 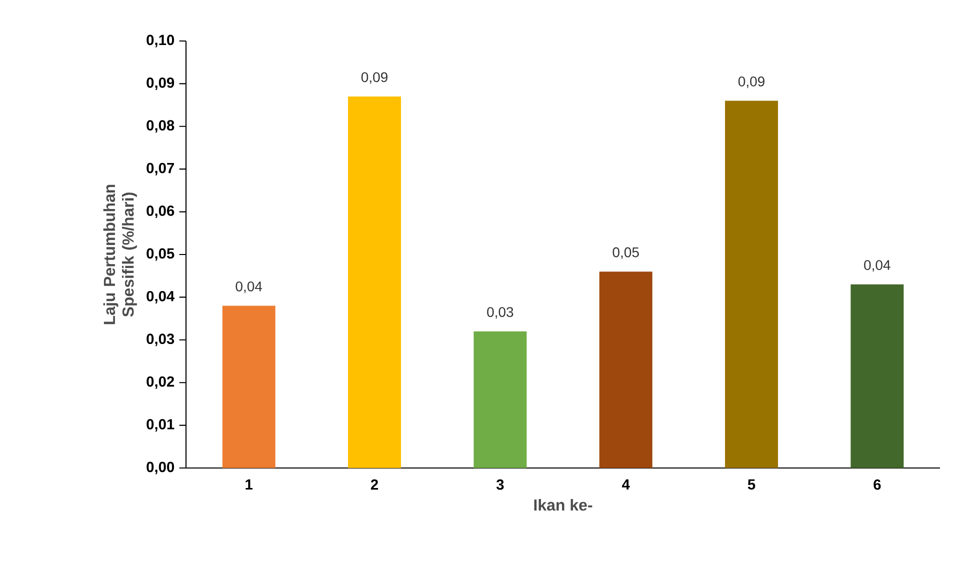 I want to click on y-tick-label: 0,10, so click(x=160, y=41).